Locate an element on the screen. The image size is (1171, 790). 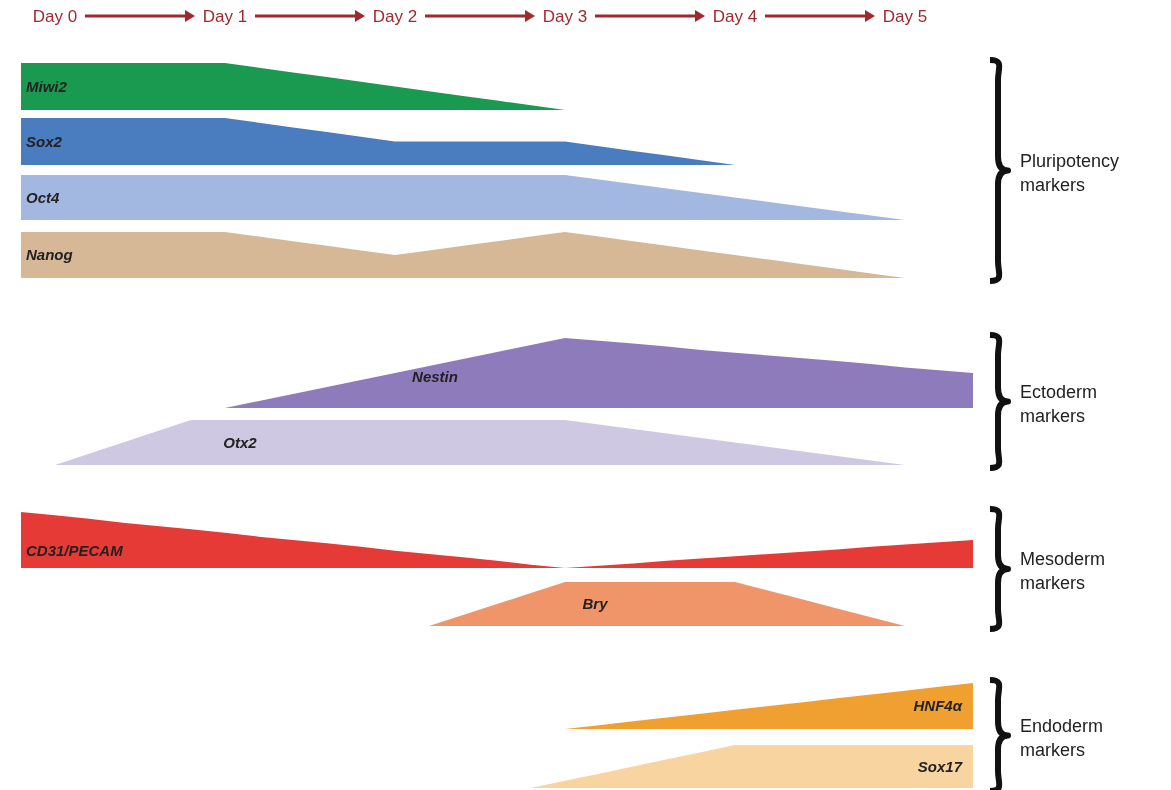
x-tick-label: Day 1 is located at coordinates (225, 16).